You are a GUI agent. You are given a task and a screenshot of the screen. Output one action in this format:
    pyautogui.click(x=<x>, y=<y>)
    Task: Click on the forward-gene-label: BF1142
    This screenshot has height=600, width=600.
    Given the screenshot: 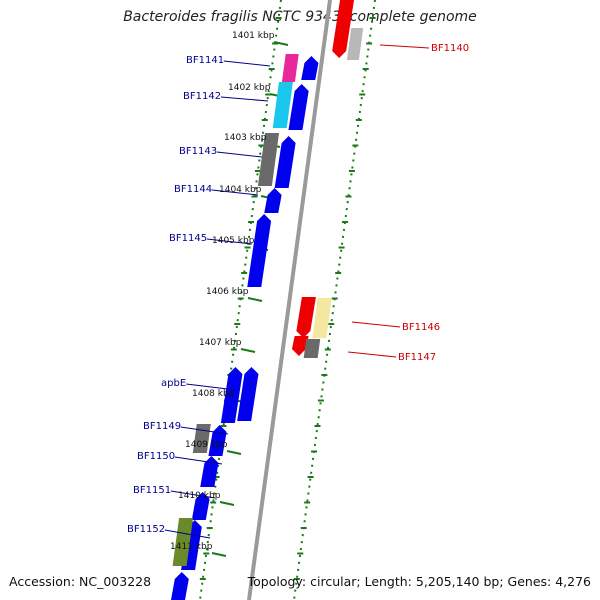 What is the action you would take?
    pyautogui.click(x=202, y=96)
    